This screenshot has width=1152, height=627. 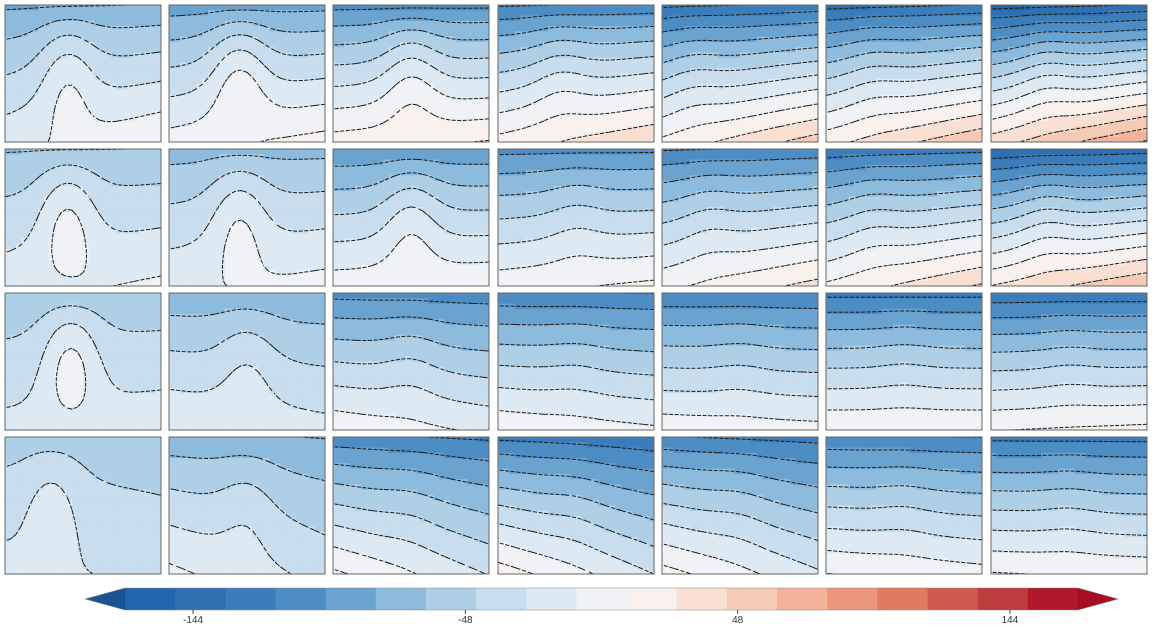 I want to click on panel-r2-c6, so click(x=904, y=217).